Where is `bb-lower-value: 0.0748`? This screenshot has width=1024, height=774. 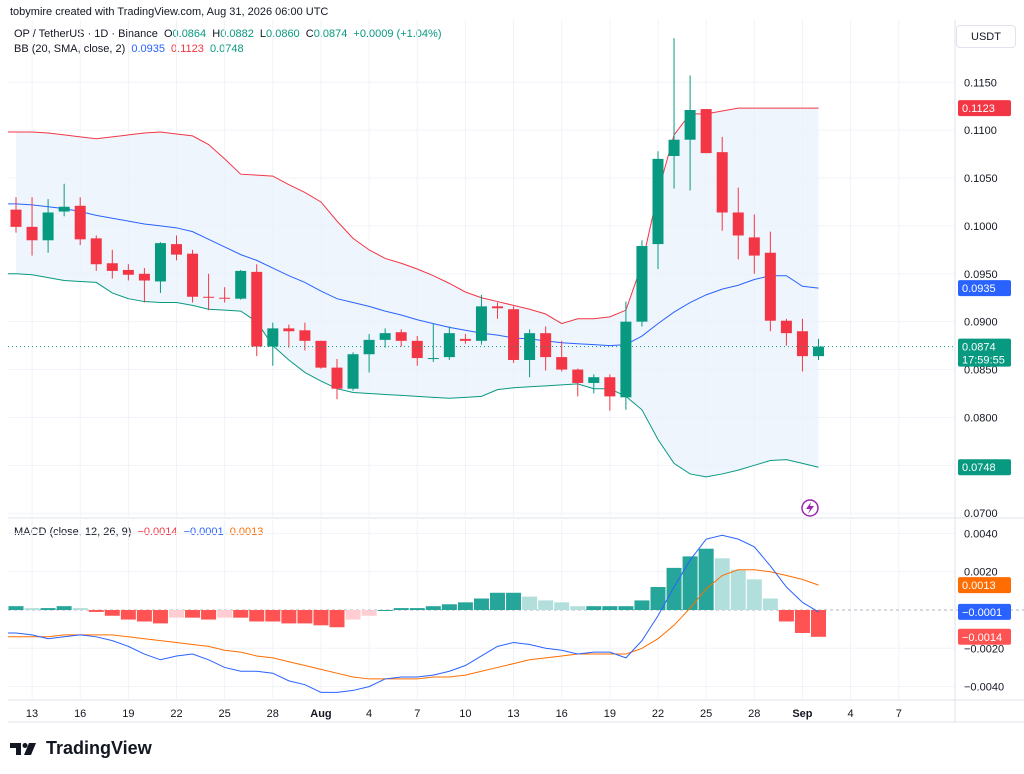 bb-lower-value: 0.0748 is located at coordinates (226, 49).